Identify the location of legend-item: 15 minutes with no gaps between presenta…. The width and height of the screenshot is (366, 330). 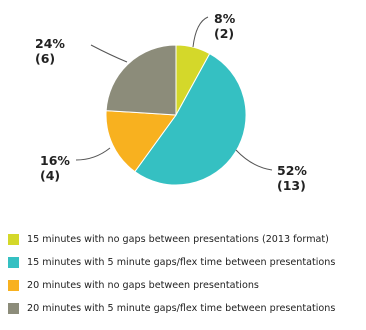
(186, 239).